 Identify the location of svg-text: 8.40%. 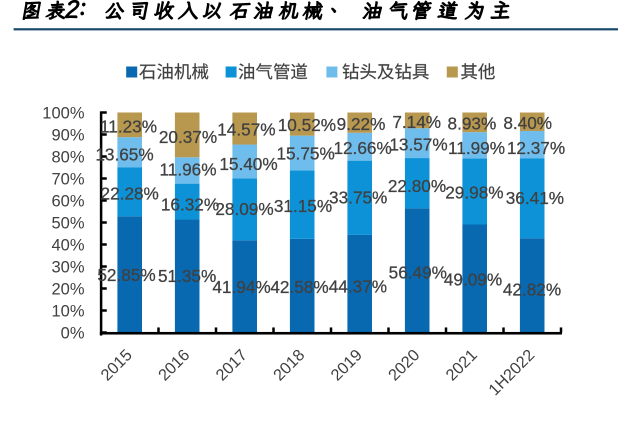
(527, 123).